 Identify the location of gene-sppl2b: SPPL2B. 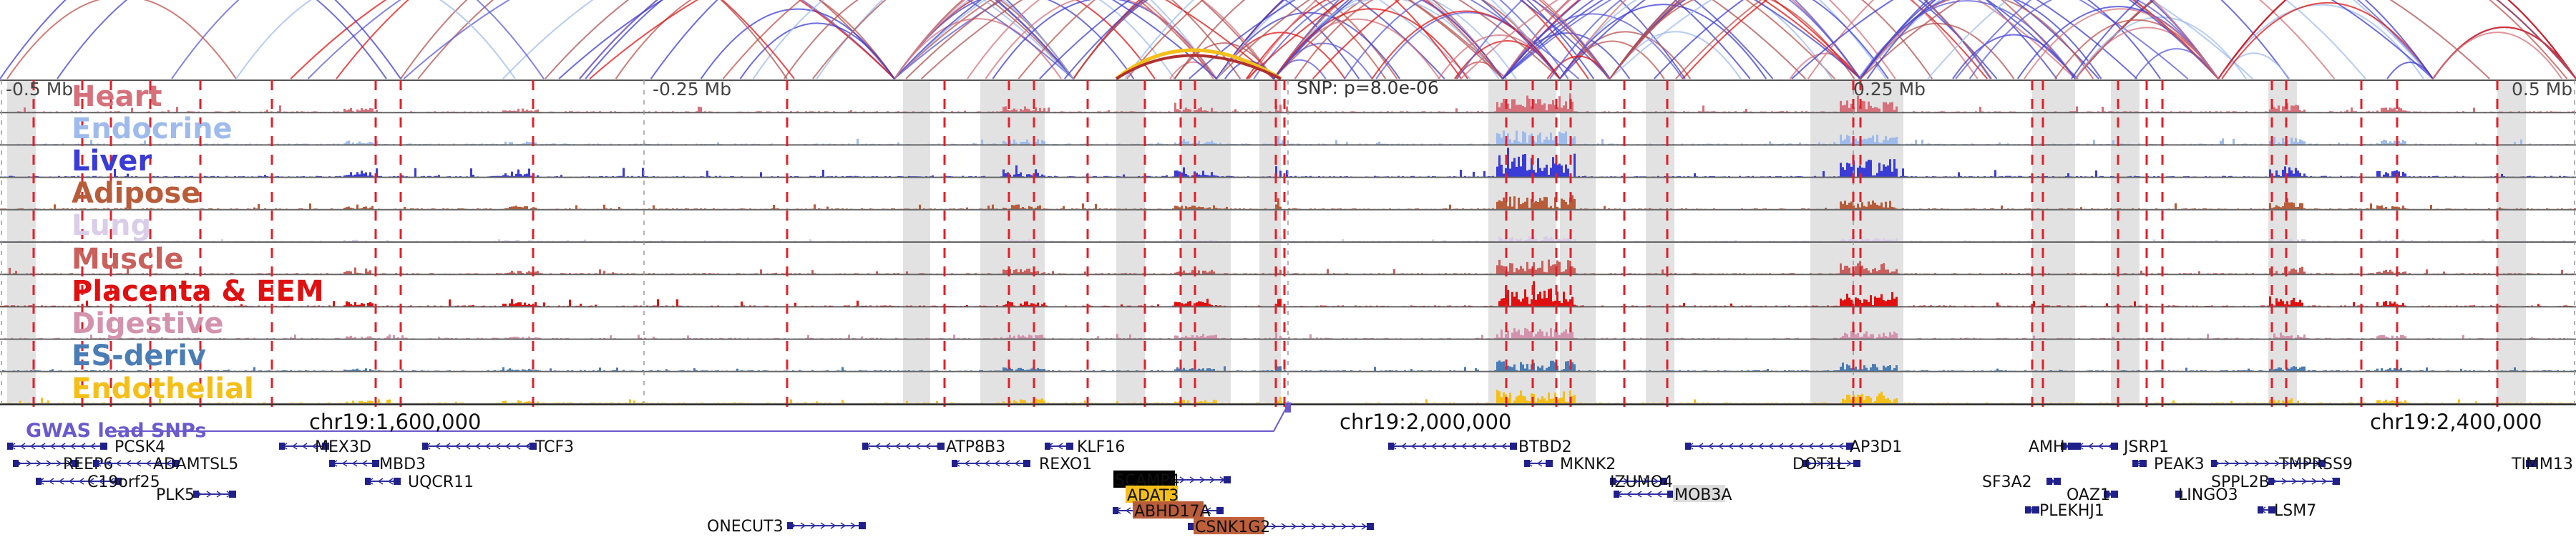
(2275, 482).